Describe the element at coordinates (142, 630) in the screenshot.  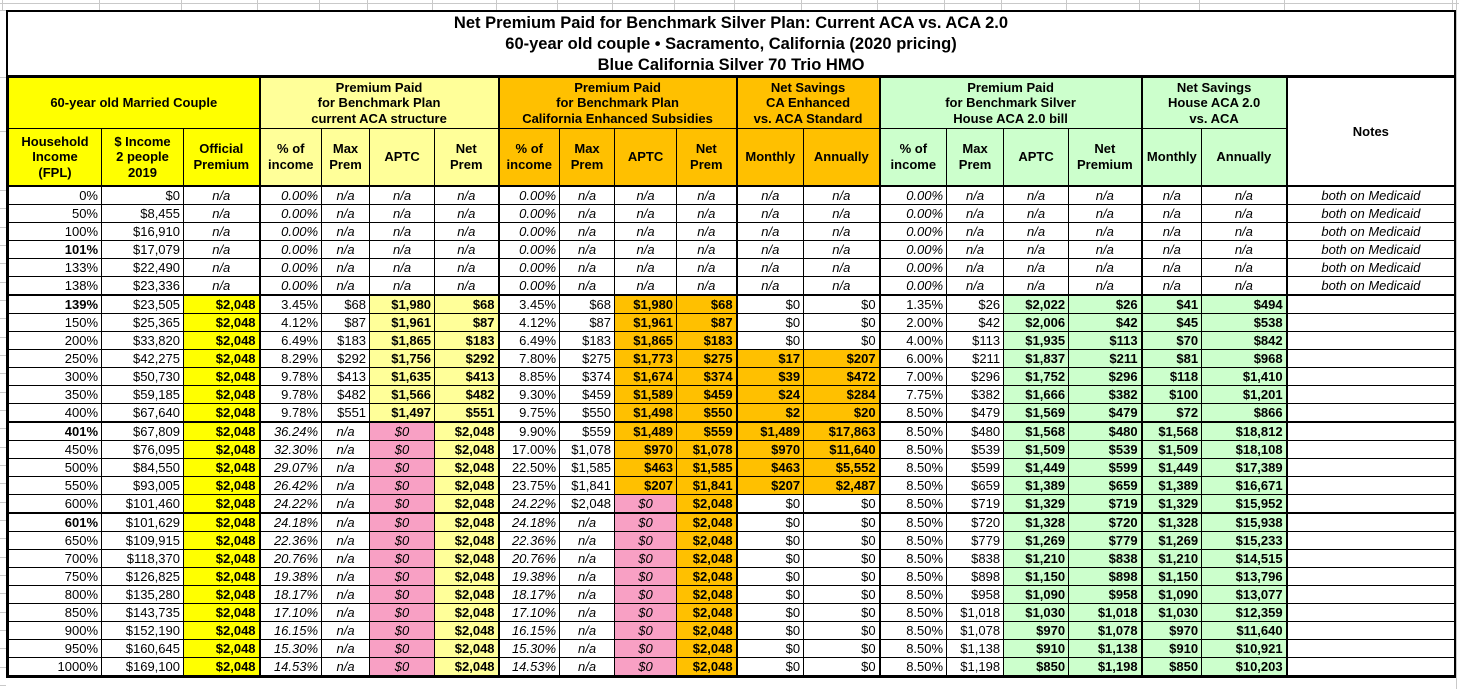
I see `cell: $152,190` at that location.